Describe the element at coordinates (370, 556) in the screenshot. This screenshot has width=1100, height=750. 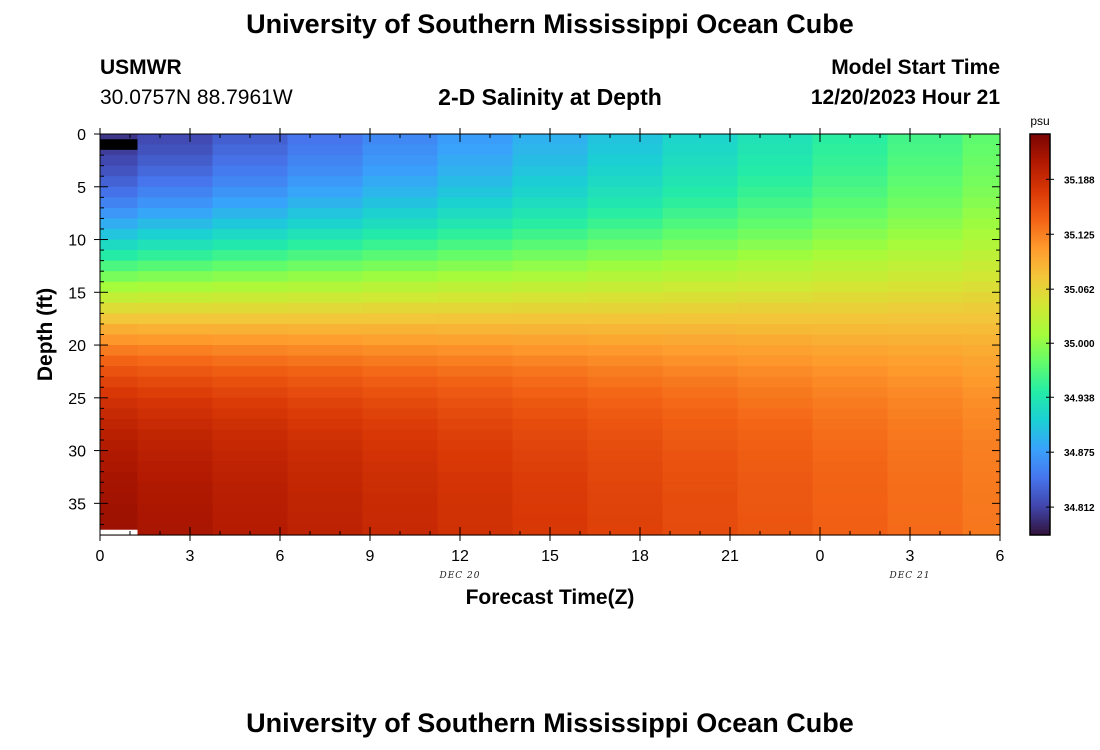
I see `x-tick-label: 9` at that location.